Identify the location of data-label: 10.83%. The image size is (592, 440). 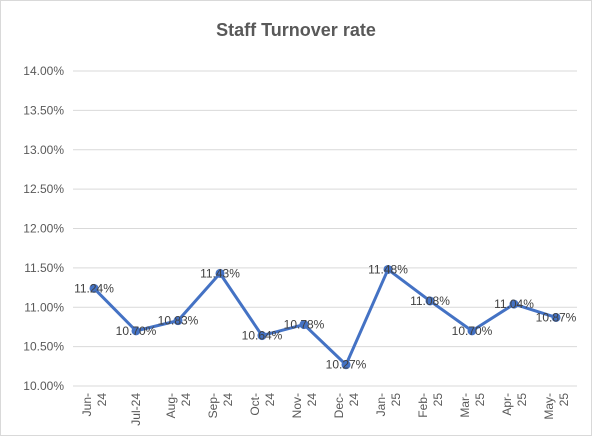
(178, 321).